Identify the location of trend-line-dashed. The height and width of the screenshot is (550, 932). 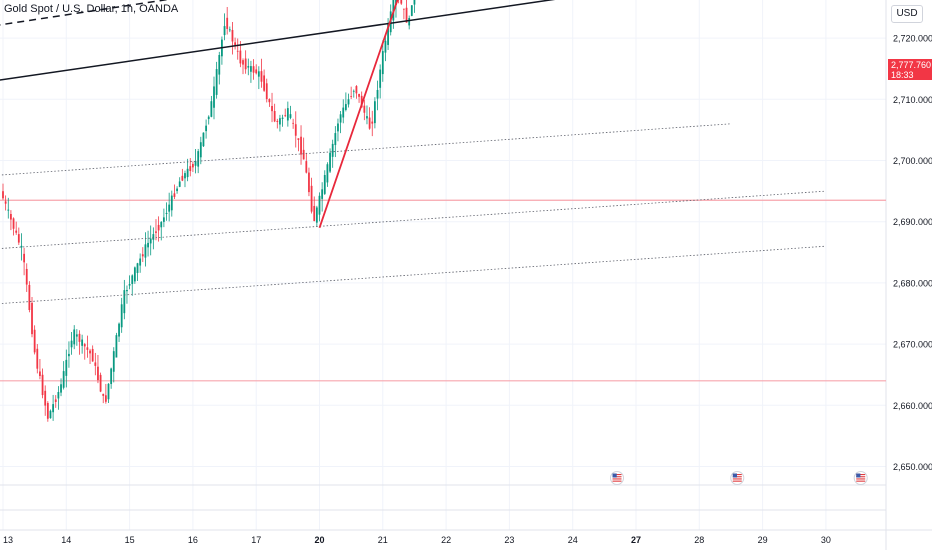
(85, 13).